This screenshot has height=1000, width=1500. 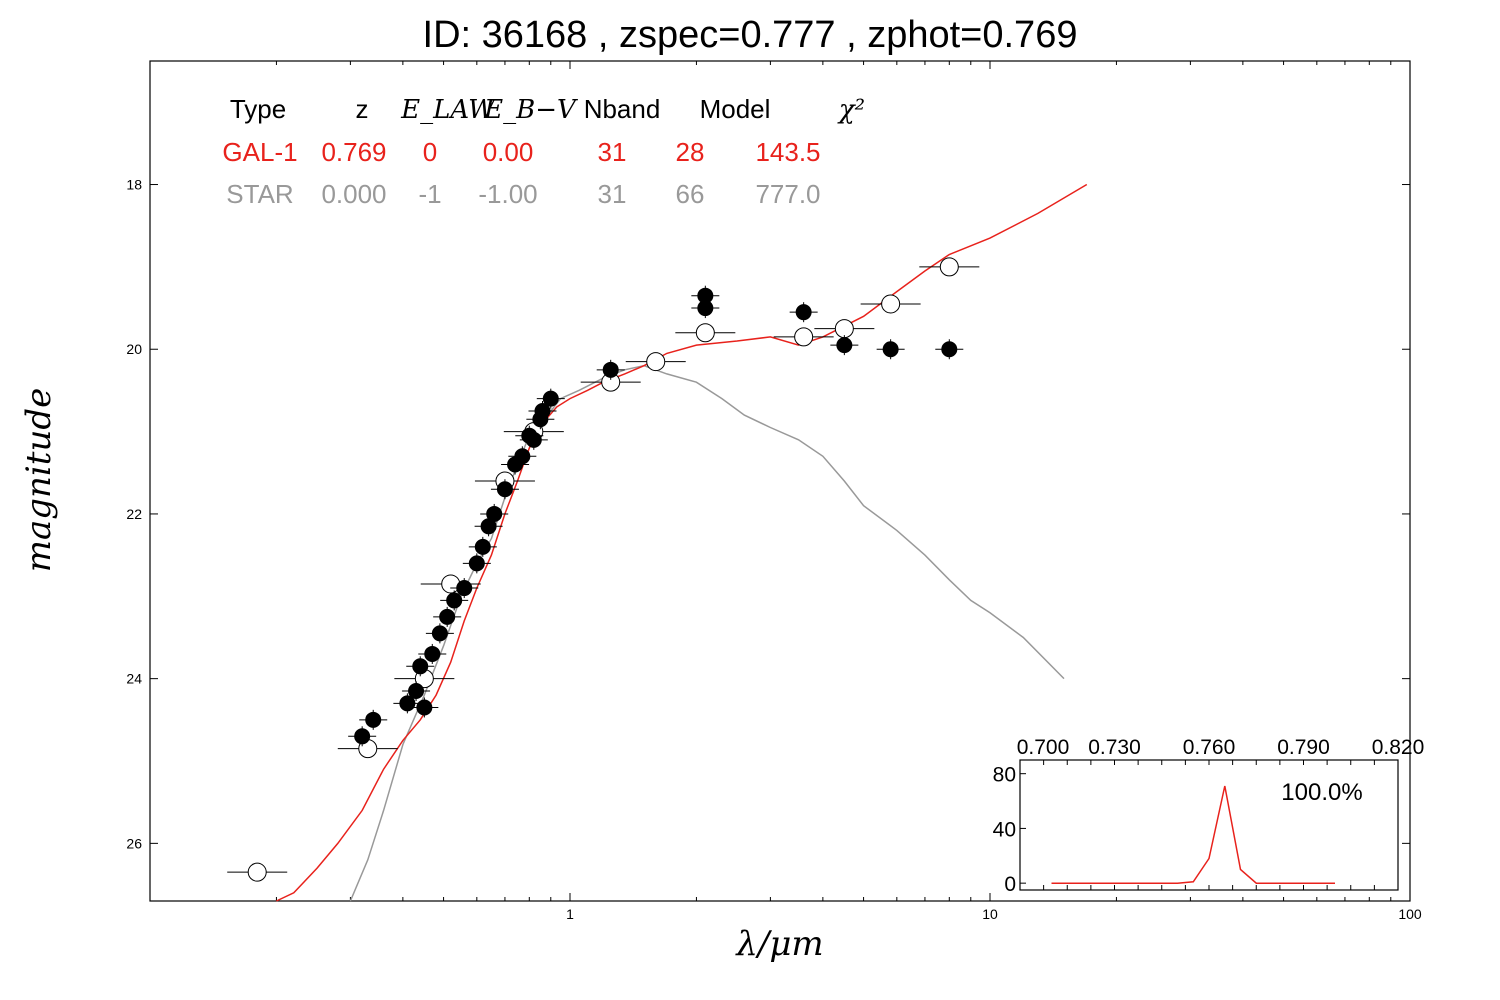 I want to click on table-cell: STAR, so click(x=259, y=194).